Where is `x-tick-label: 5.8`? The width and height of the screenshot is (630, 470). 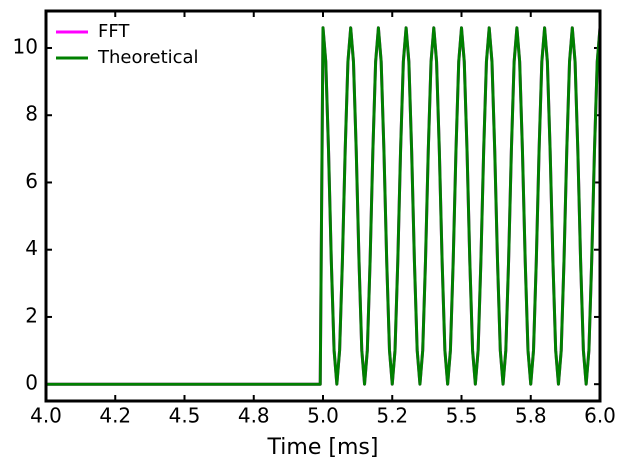 x-tick-label: 5.8 is located at coordinates (531, 416).